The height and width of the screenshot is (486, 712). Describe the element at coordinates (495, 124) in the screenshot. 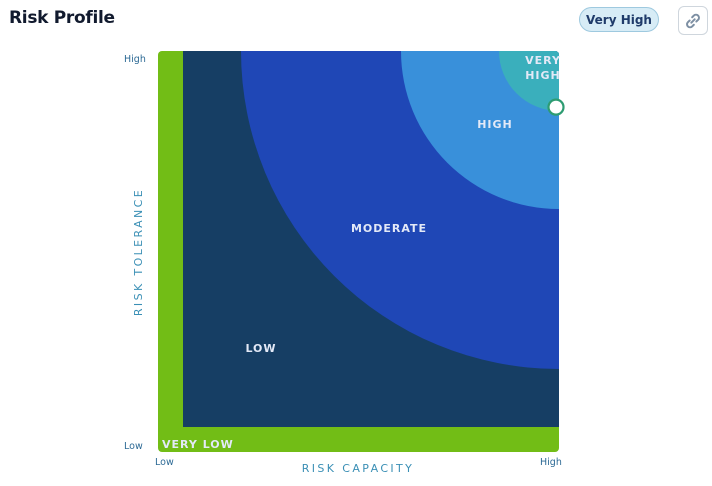

I see `zone-label-high: HIGH` at that location.